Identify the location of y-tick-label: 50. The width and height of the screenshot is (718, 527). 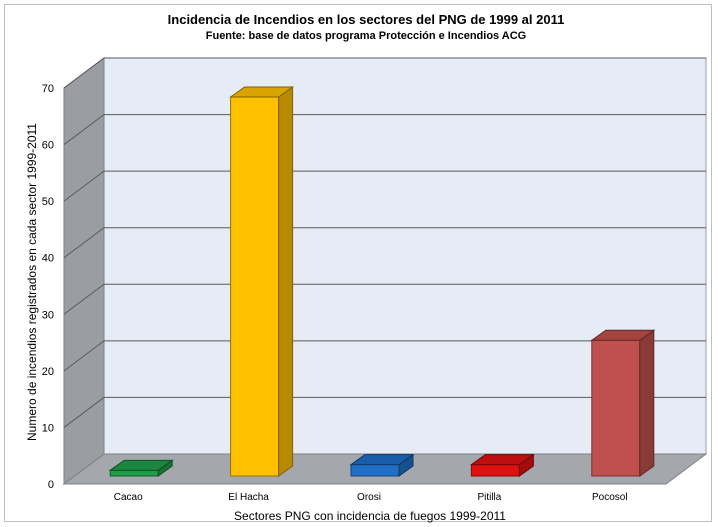
(48, 202).